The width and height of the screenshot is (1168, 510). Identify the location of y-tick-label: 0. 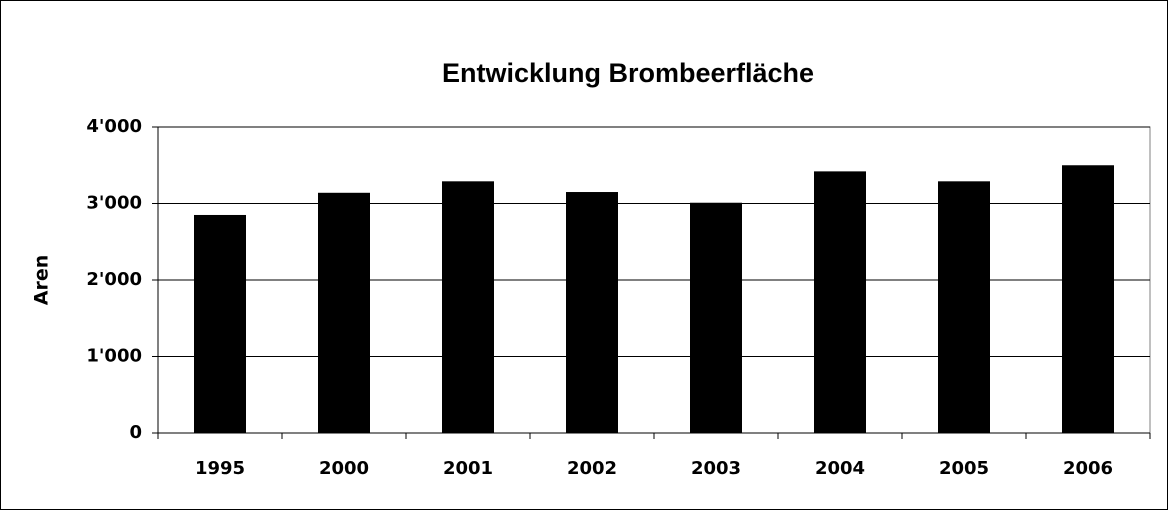
(135, 432).